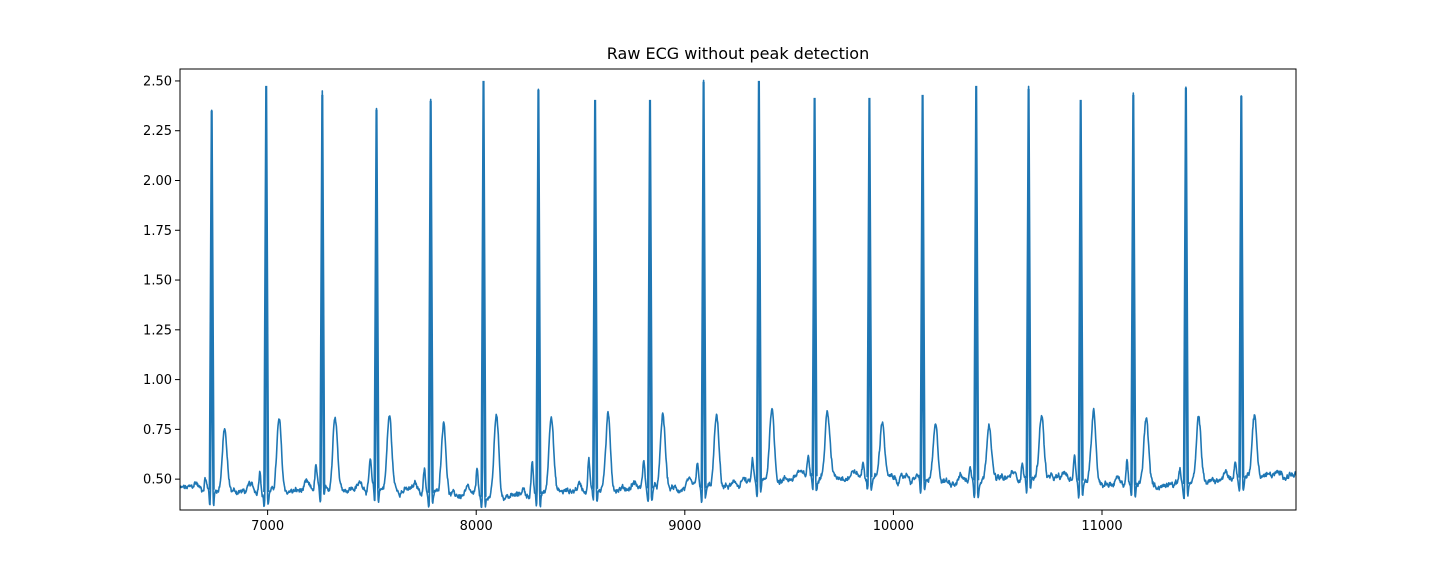  I want to click on x-tick-label: 7000, so click(267, 526).